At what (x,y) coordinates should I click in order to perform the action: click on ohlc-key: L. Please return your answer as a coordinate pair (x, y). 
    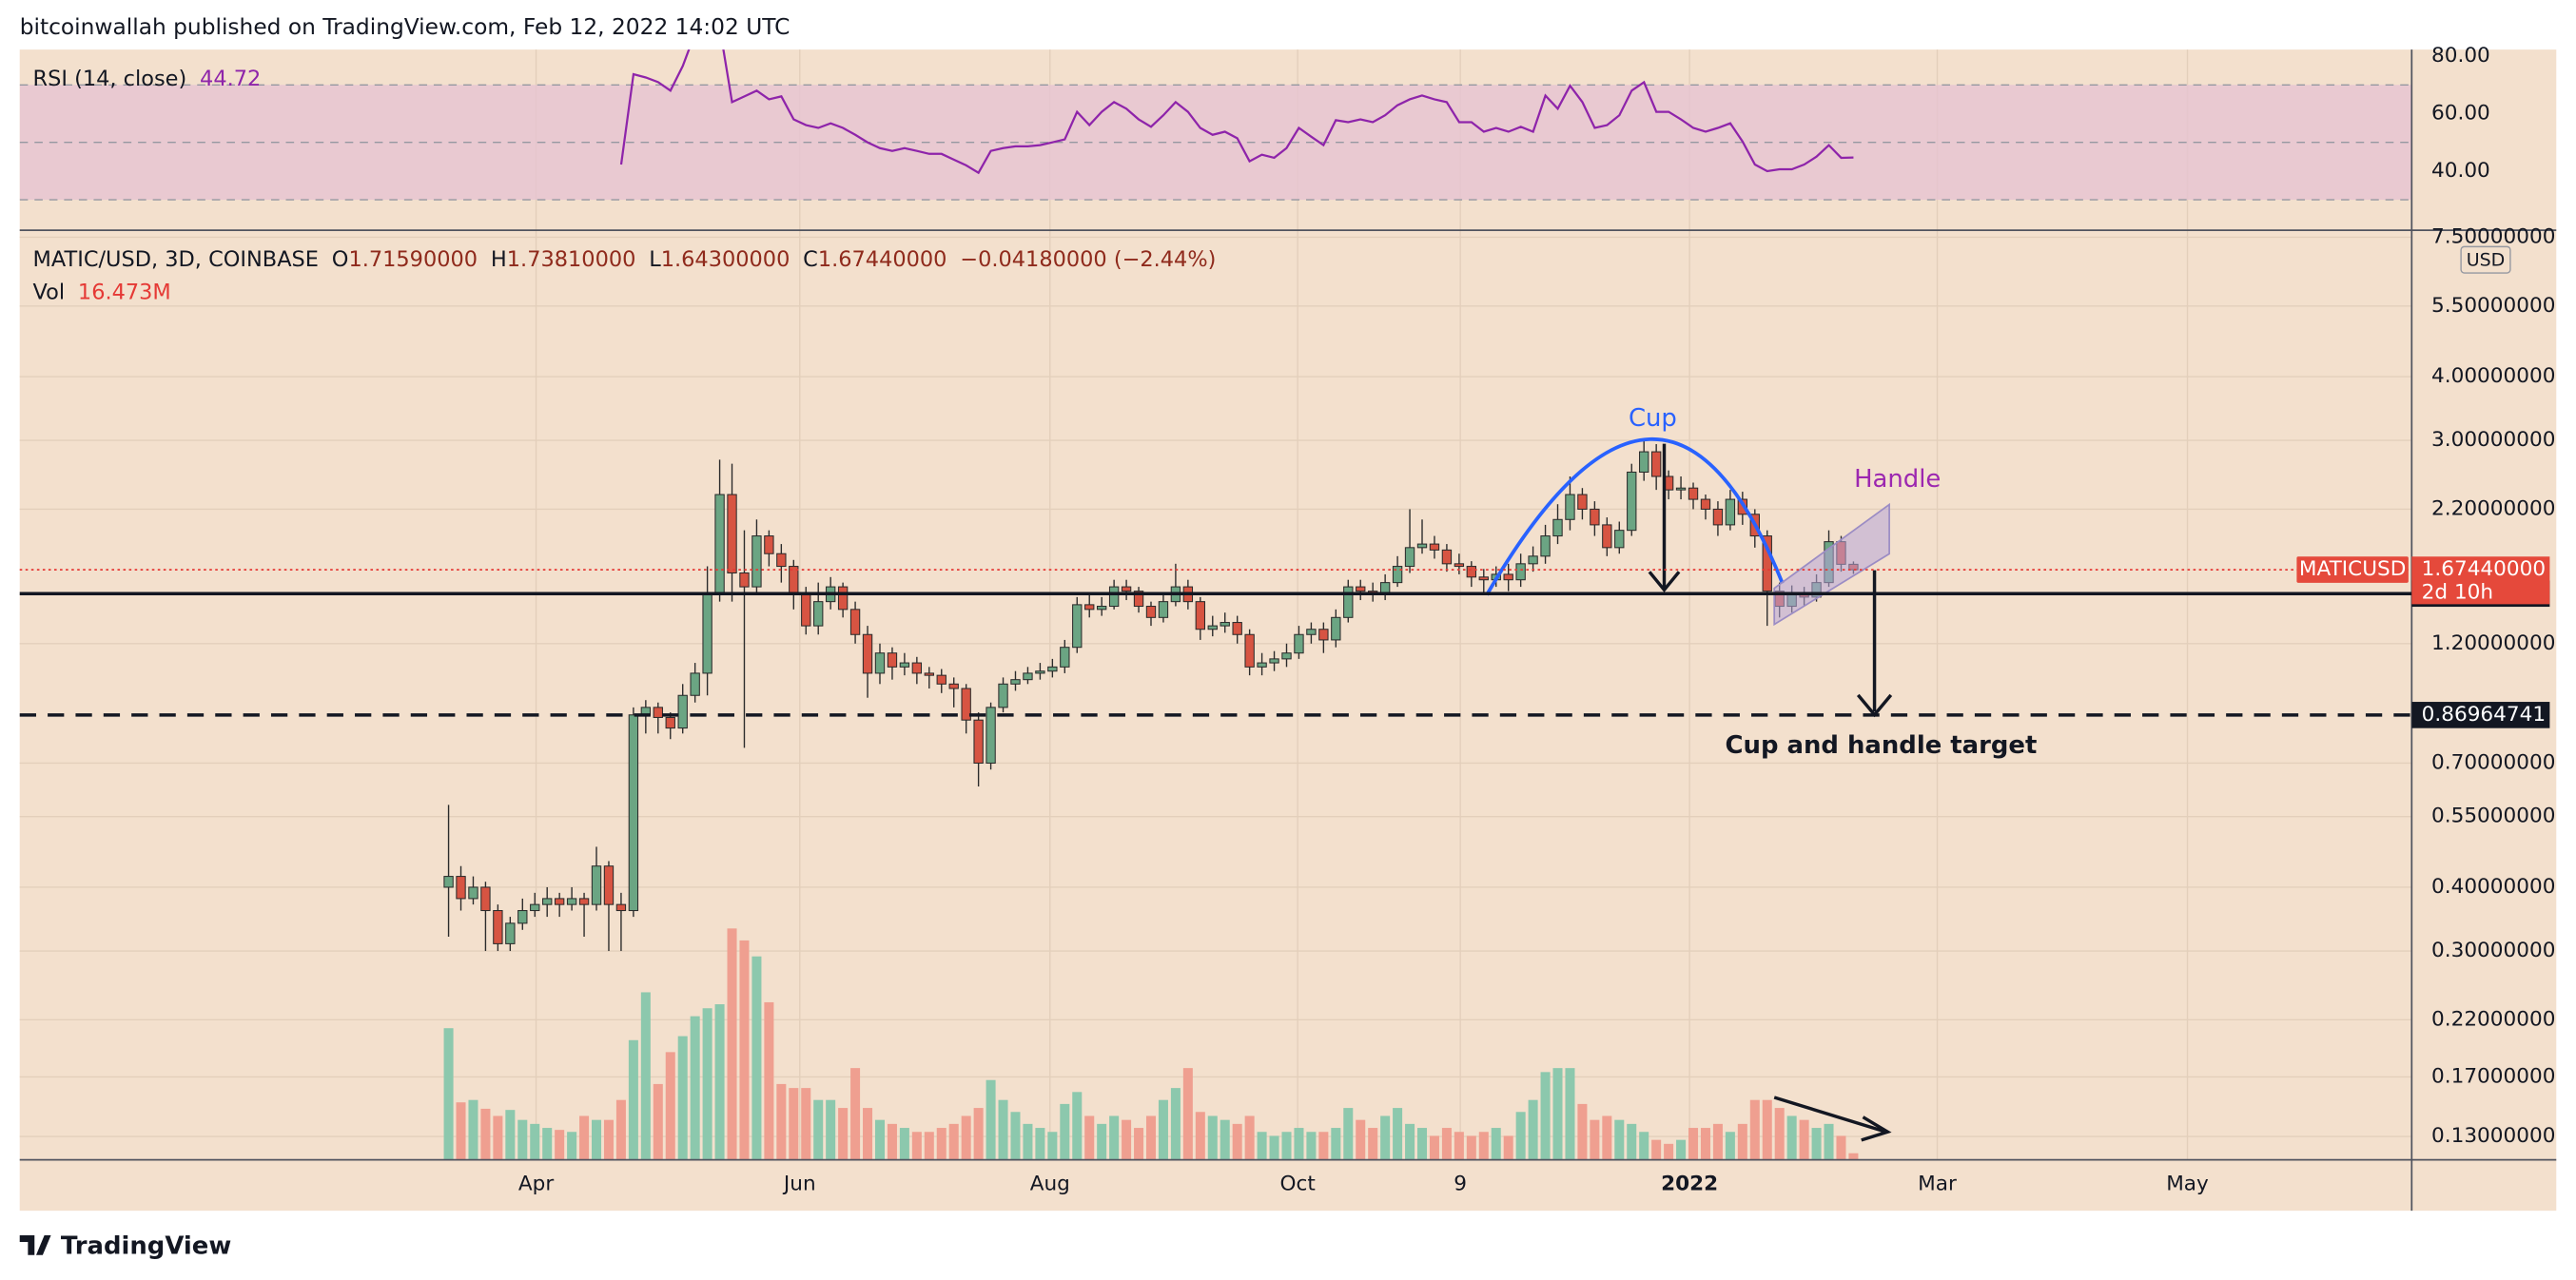
    Looking at the image, I should click on (655, 259).